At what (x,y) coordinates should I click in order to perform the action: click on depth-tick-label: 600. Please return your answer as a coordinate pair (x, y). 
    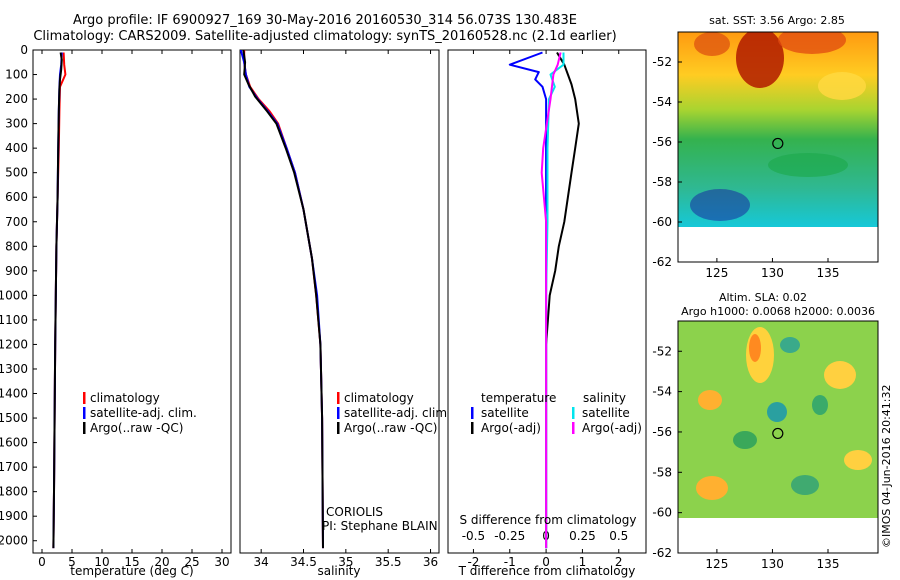
    Looking at the image, I should click on (16, 197).